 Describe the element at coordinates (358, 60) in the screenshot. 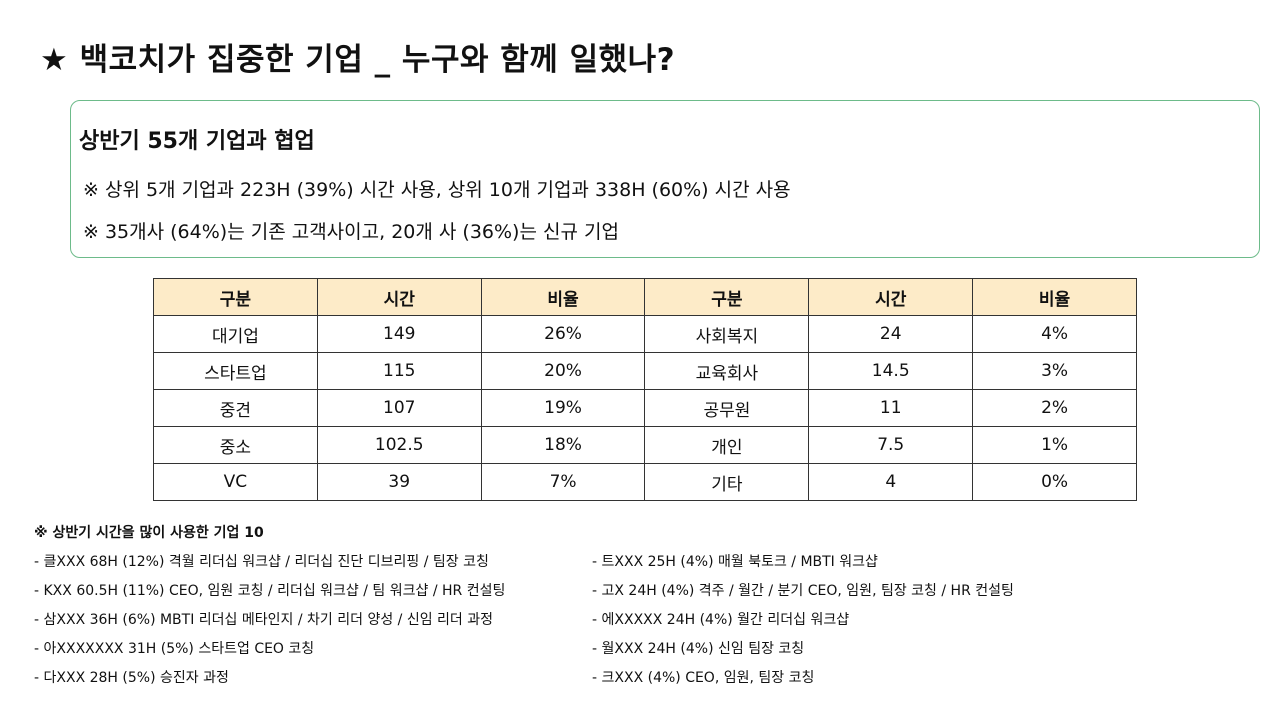

I see `page-title: ★ 백코치가 집중한 기업 _ 누구와 함께 일했나?` at that location.